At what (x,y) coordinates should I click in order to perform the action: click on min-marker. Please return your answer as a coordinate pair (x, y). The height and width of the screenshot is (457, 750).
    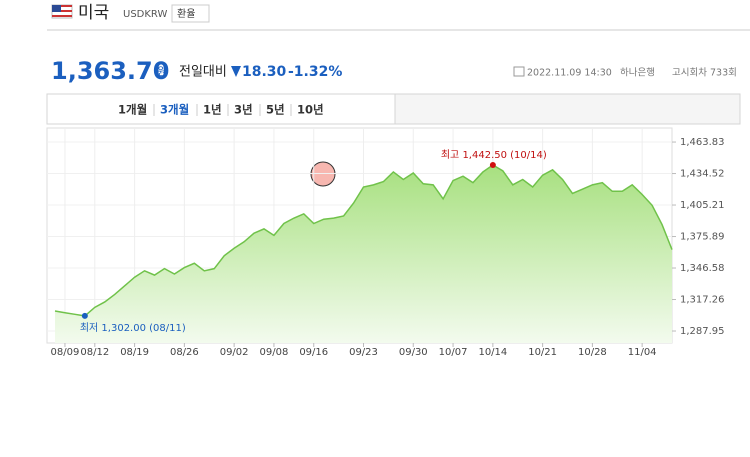
    Looking at the image, I should click on (84, 315).